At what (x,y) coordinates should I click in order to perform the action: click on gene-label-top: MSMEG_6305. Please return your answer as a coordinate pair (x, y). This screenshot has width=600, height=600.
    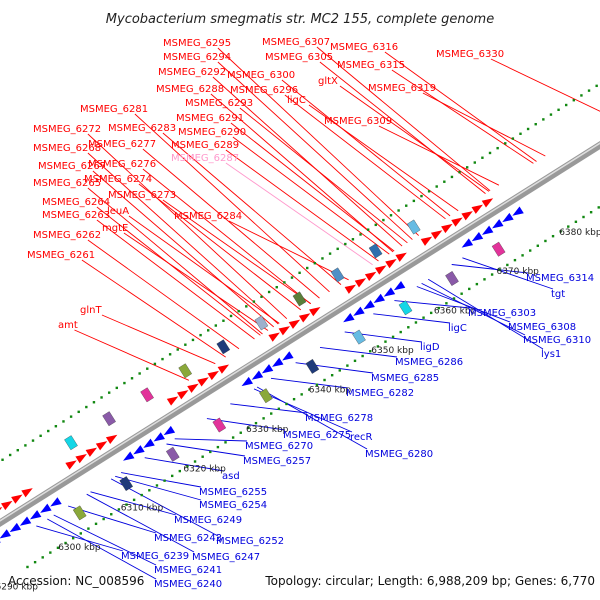
    Looking at the image, I should click on (299, 57).